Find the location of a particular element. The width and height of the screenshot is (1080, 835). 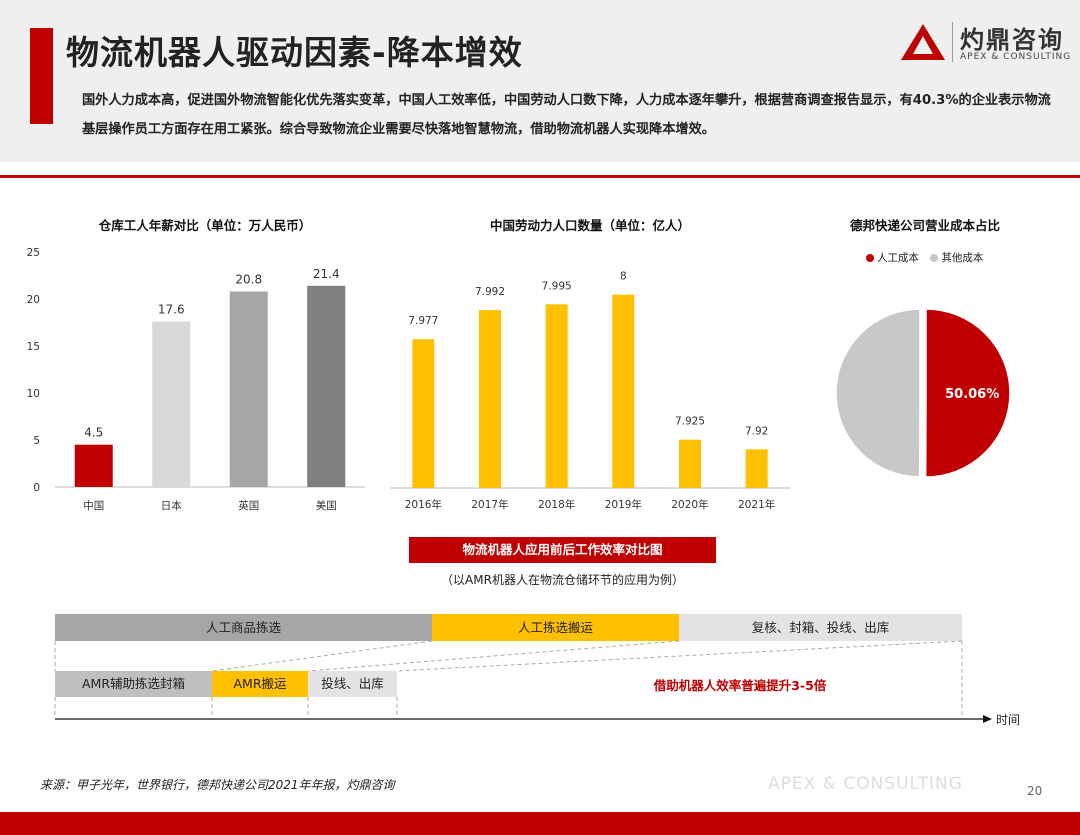

comparison-subtitle: （以AMR机器人在物流仓储环节的应用为例） is located at coordinates (562, 580).